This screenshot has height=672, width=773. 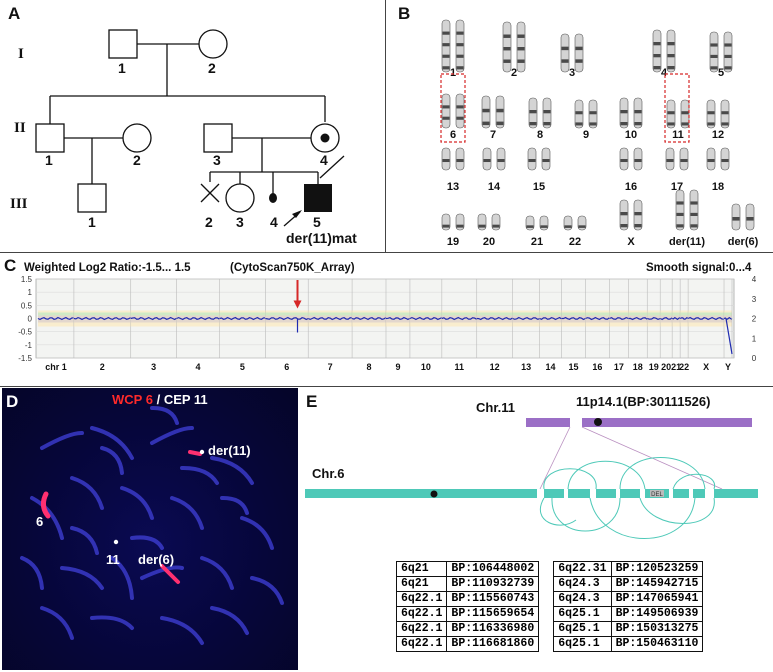 I want to click on bp-table-row: 6q22.1 BP:116681860 6q25.1 BP:150463110, so click(x=549, y=644).